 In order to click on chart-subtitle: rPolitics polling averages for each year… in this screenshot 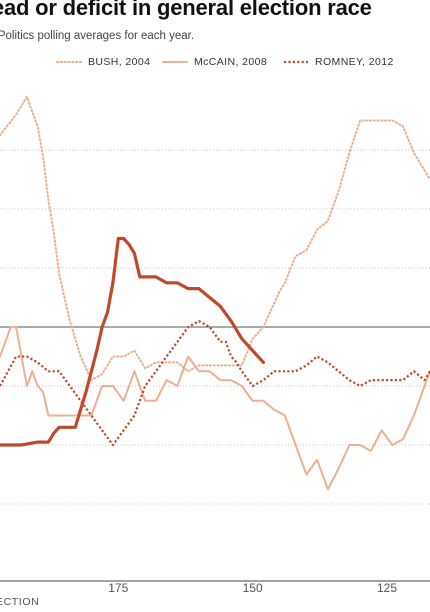, I will do `click(97, 36)`.